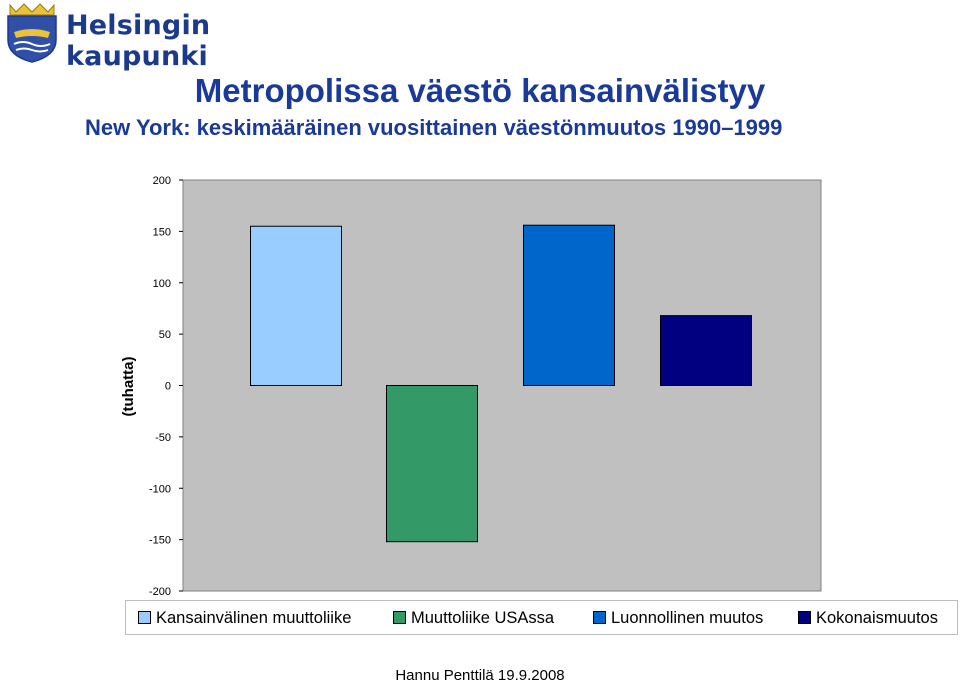 The height and width of the screenshot is (685, 960). I want to click on logo: Helsingin kaupunki, so click(150, 36).